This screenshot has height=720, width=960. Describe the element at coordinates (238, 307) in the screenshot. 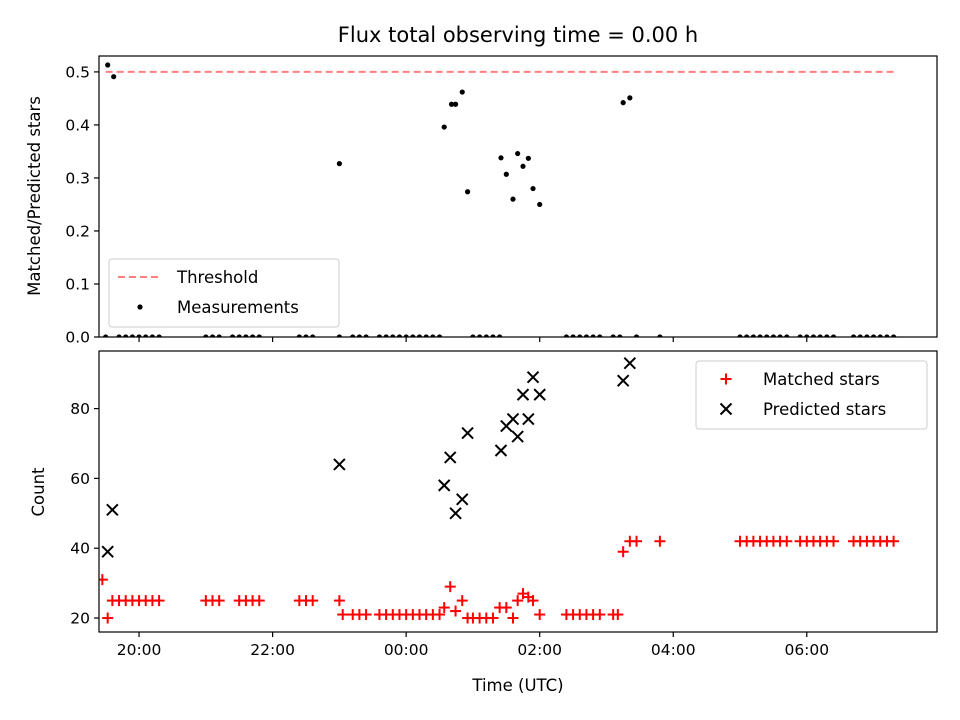

I see `legend-measurements-label: Measurements` at that location.